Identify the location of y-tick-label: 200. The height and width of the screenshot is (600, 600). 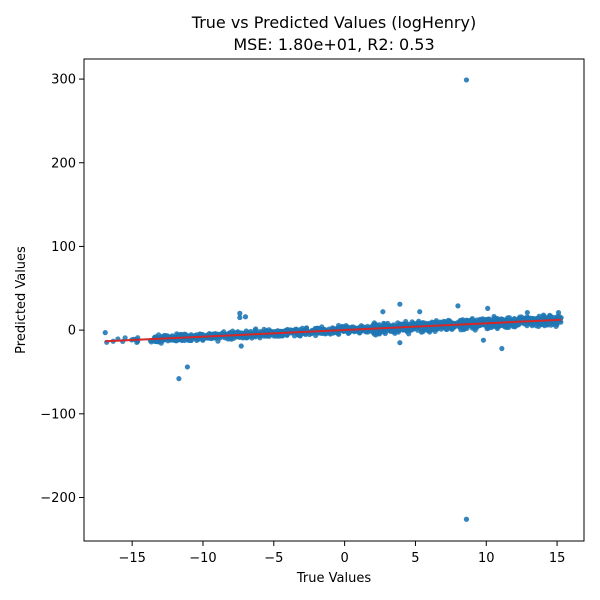
(63, 163).